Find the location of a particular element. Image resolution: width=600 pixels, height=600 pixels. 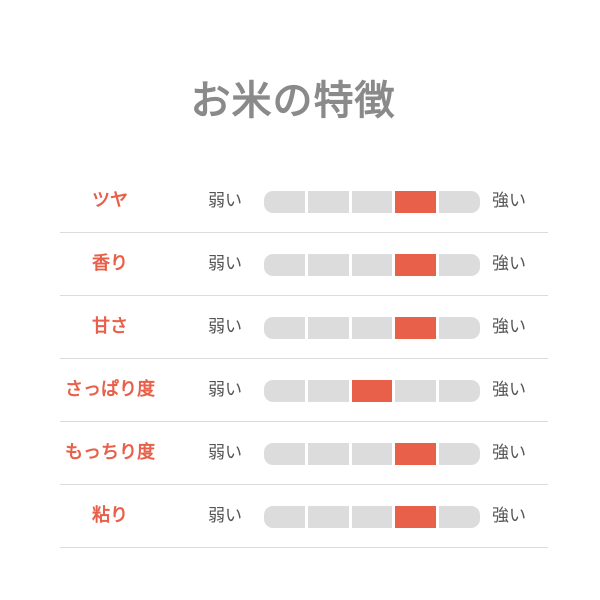

characteristic-label: 香り is located at coordinates (110, 263).